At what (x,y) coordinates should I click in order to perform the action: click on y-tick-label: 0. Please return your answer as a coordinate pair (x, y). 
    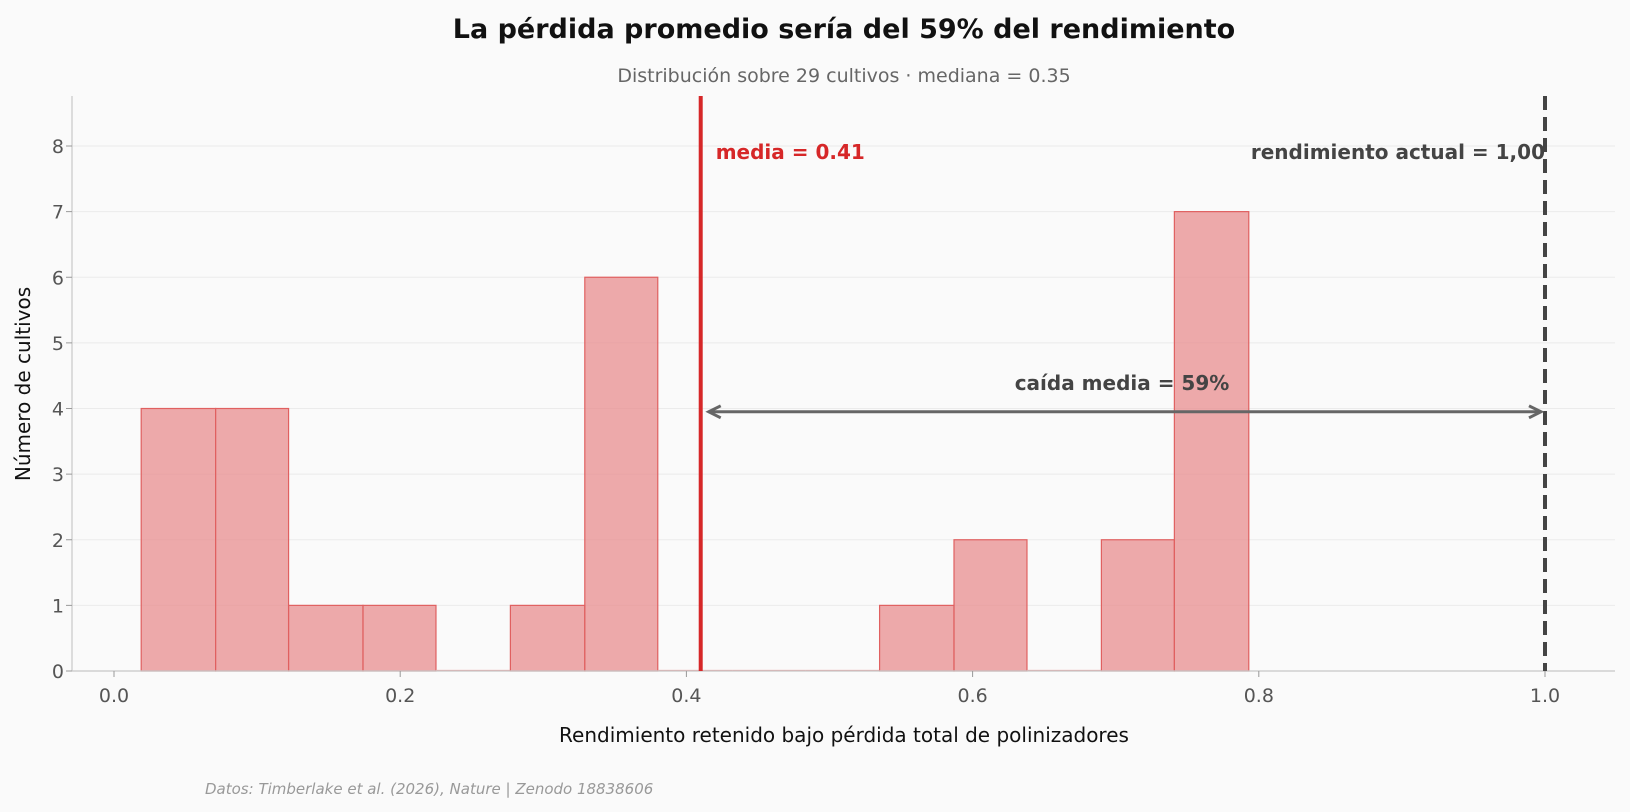
    Looking at the image, I should click on (58, 672).